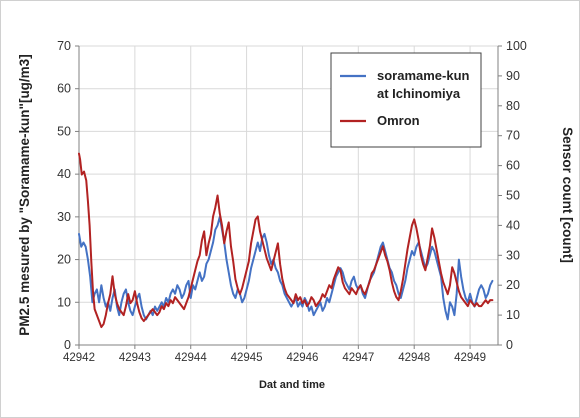  Describe the element at coordinates (24, 194) in the screenshot. I see `y-axis-left-label: PM2.5 mesured by "Soramame-kun"[ug/m3]` at that location.